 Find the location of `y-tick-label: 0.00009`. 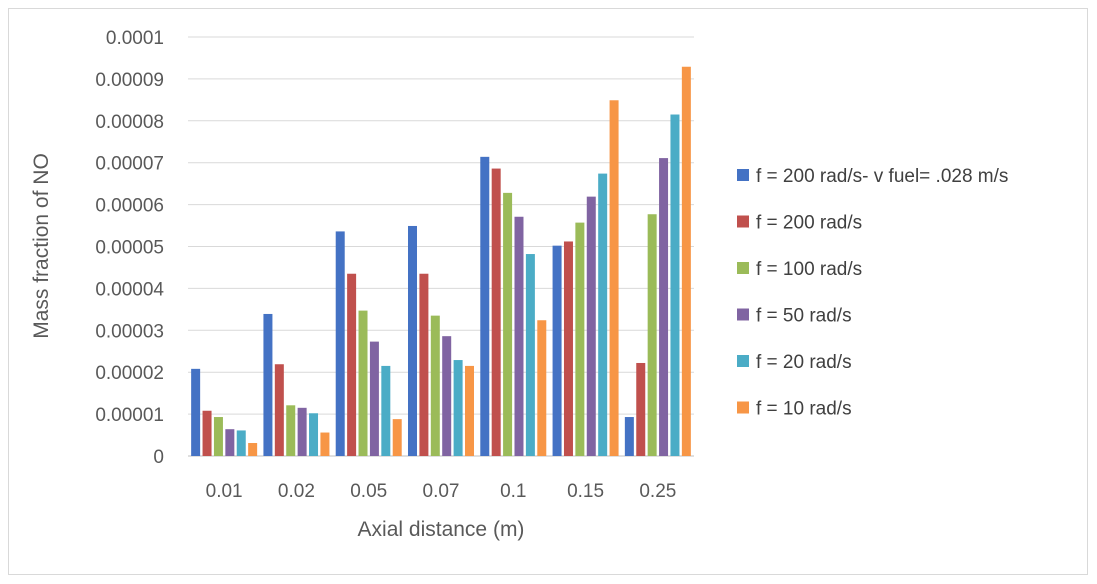

y-tick-label: 0.00009 is located at coordinates (129, 80).